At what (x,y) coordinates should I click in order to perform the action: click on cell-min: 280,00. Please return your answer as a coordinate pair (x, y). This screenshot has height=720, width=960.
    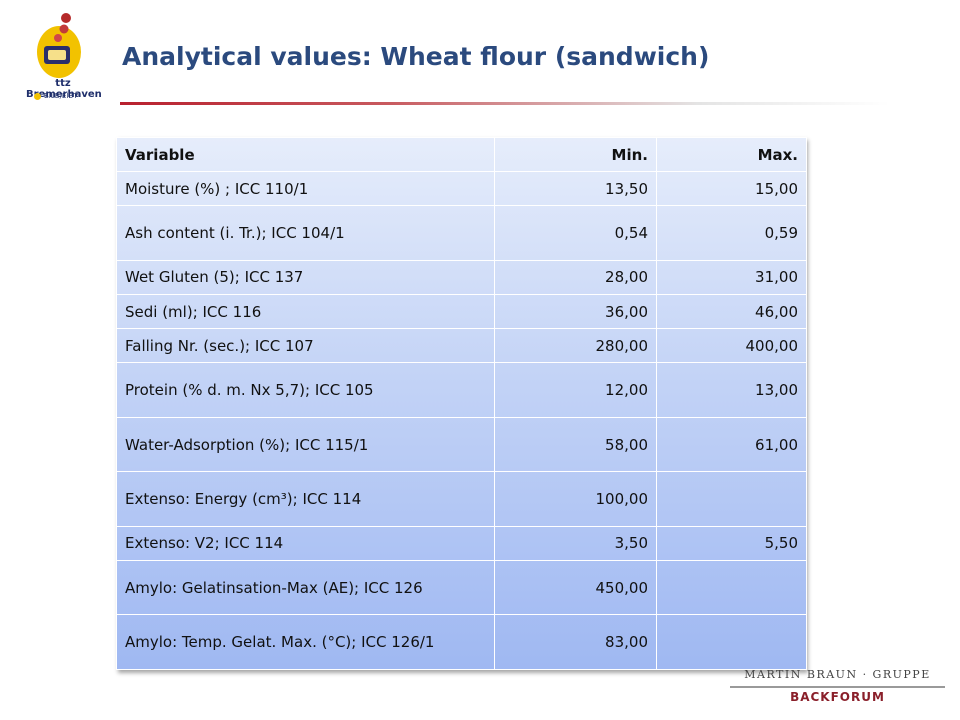
    Looking at the image, I should click on (575, 346).